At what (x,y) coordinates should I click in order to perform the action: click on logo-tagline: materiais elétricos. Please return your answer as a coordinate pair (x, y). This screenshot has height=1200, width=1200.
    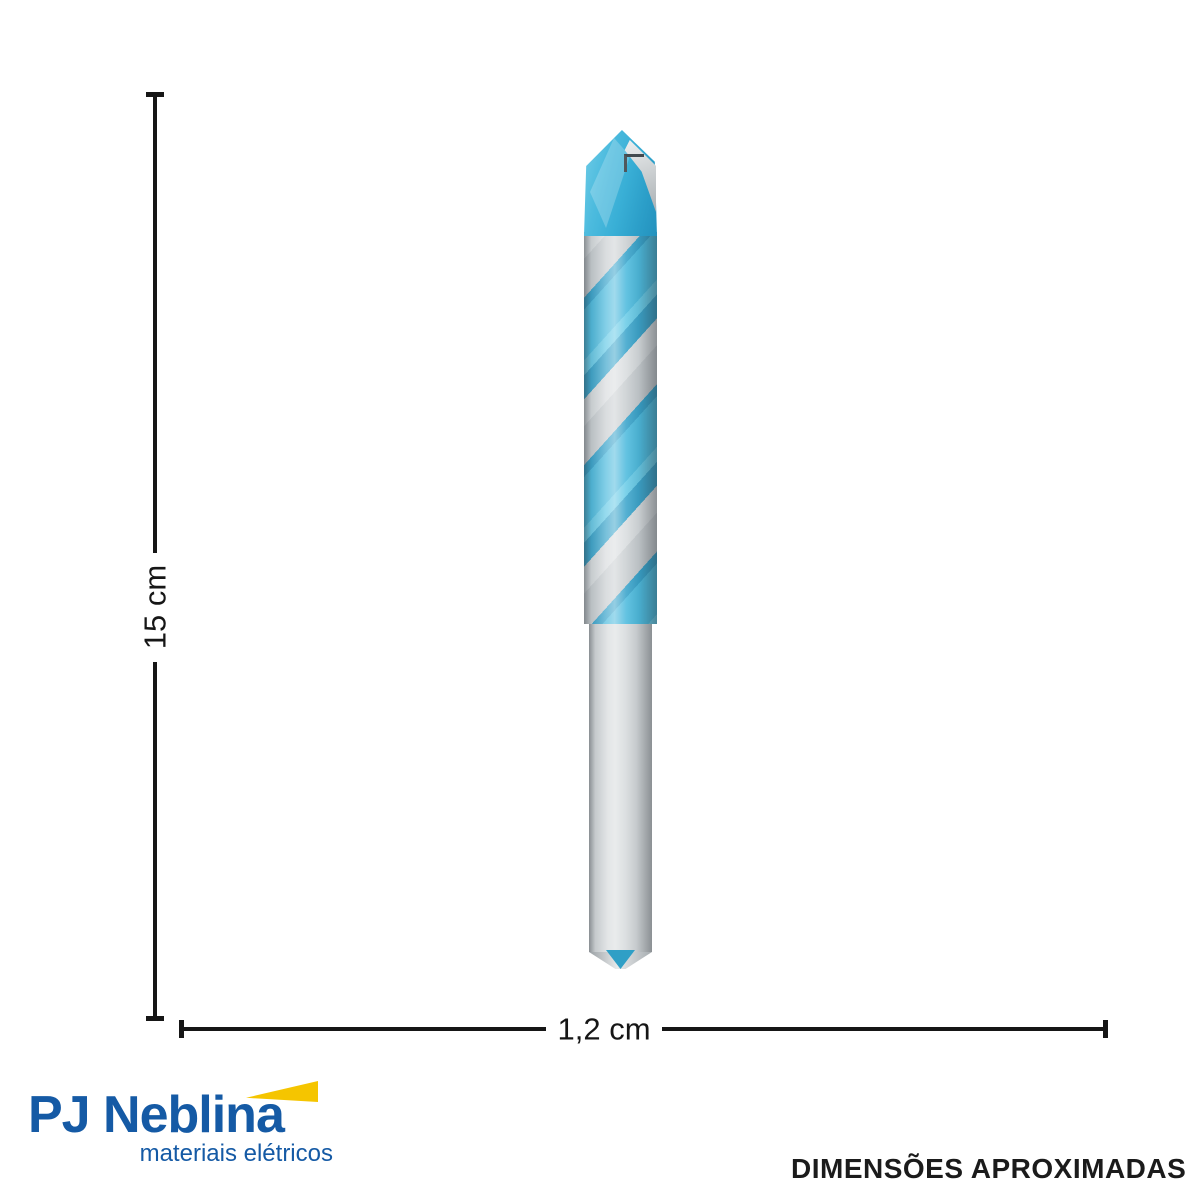
    Looking at the image, I should click on (236, 1153).